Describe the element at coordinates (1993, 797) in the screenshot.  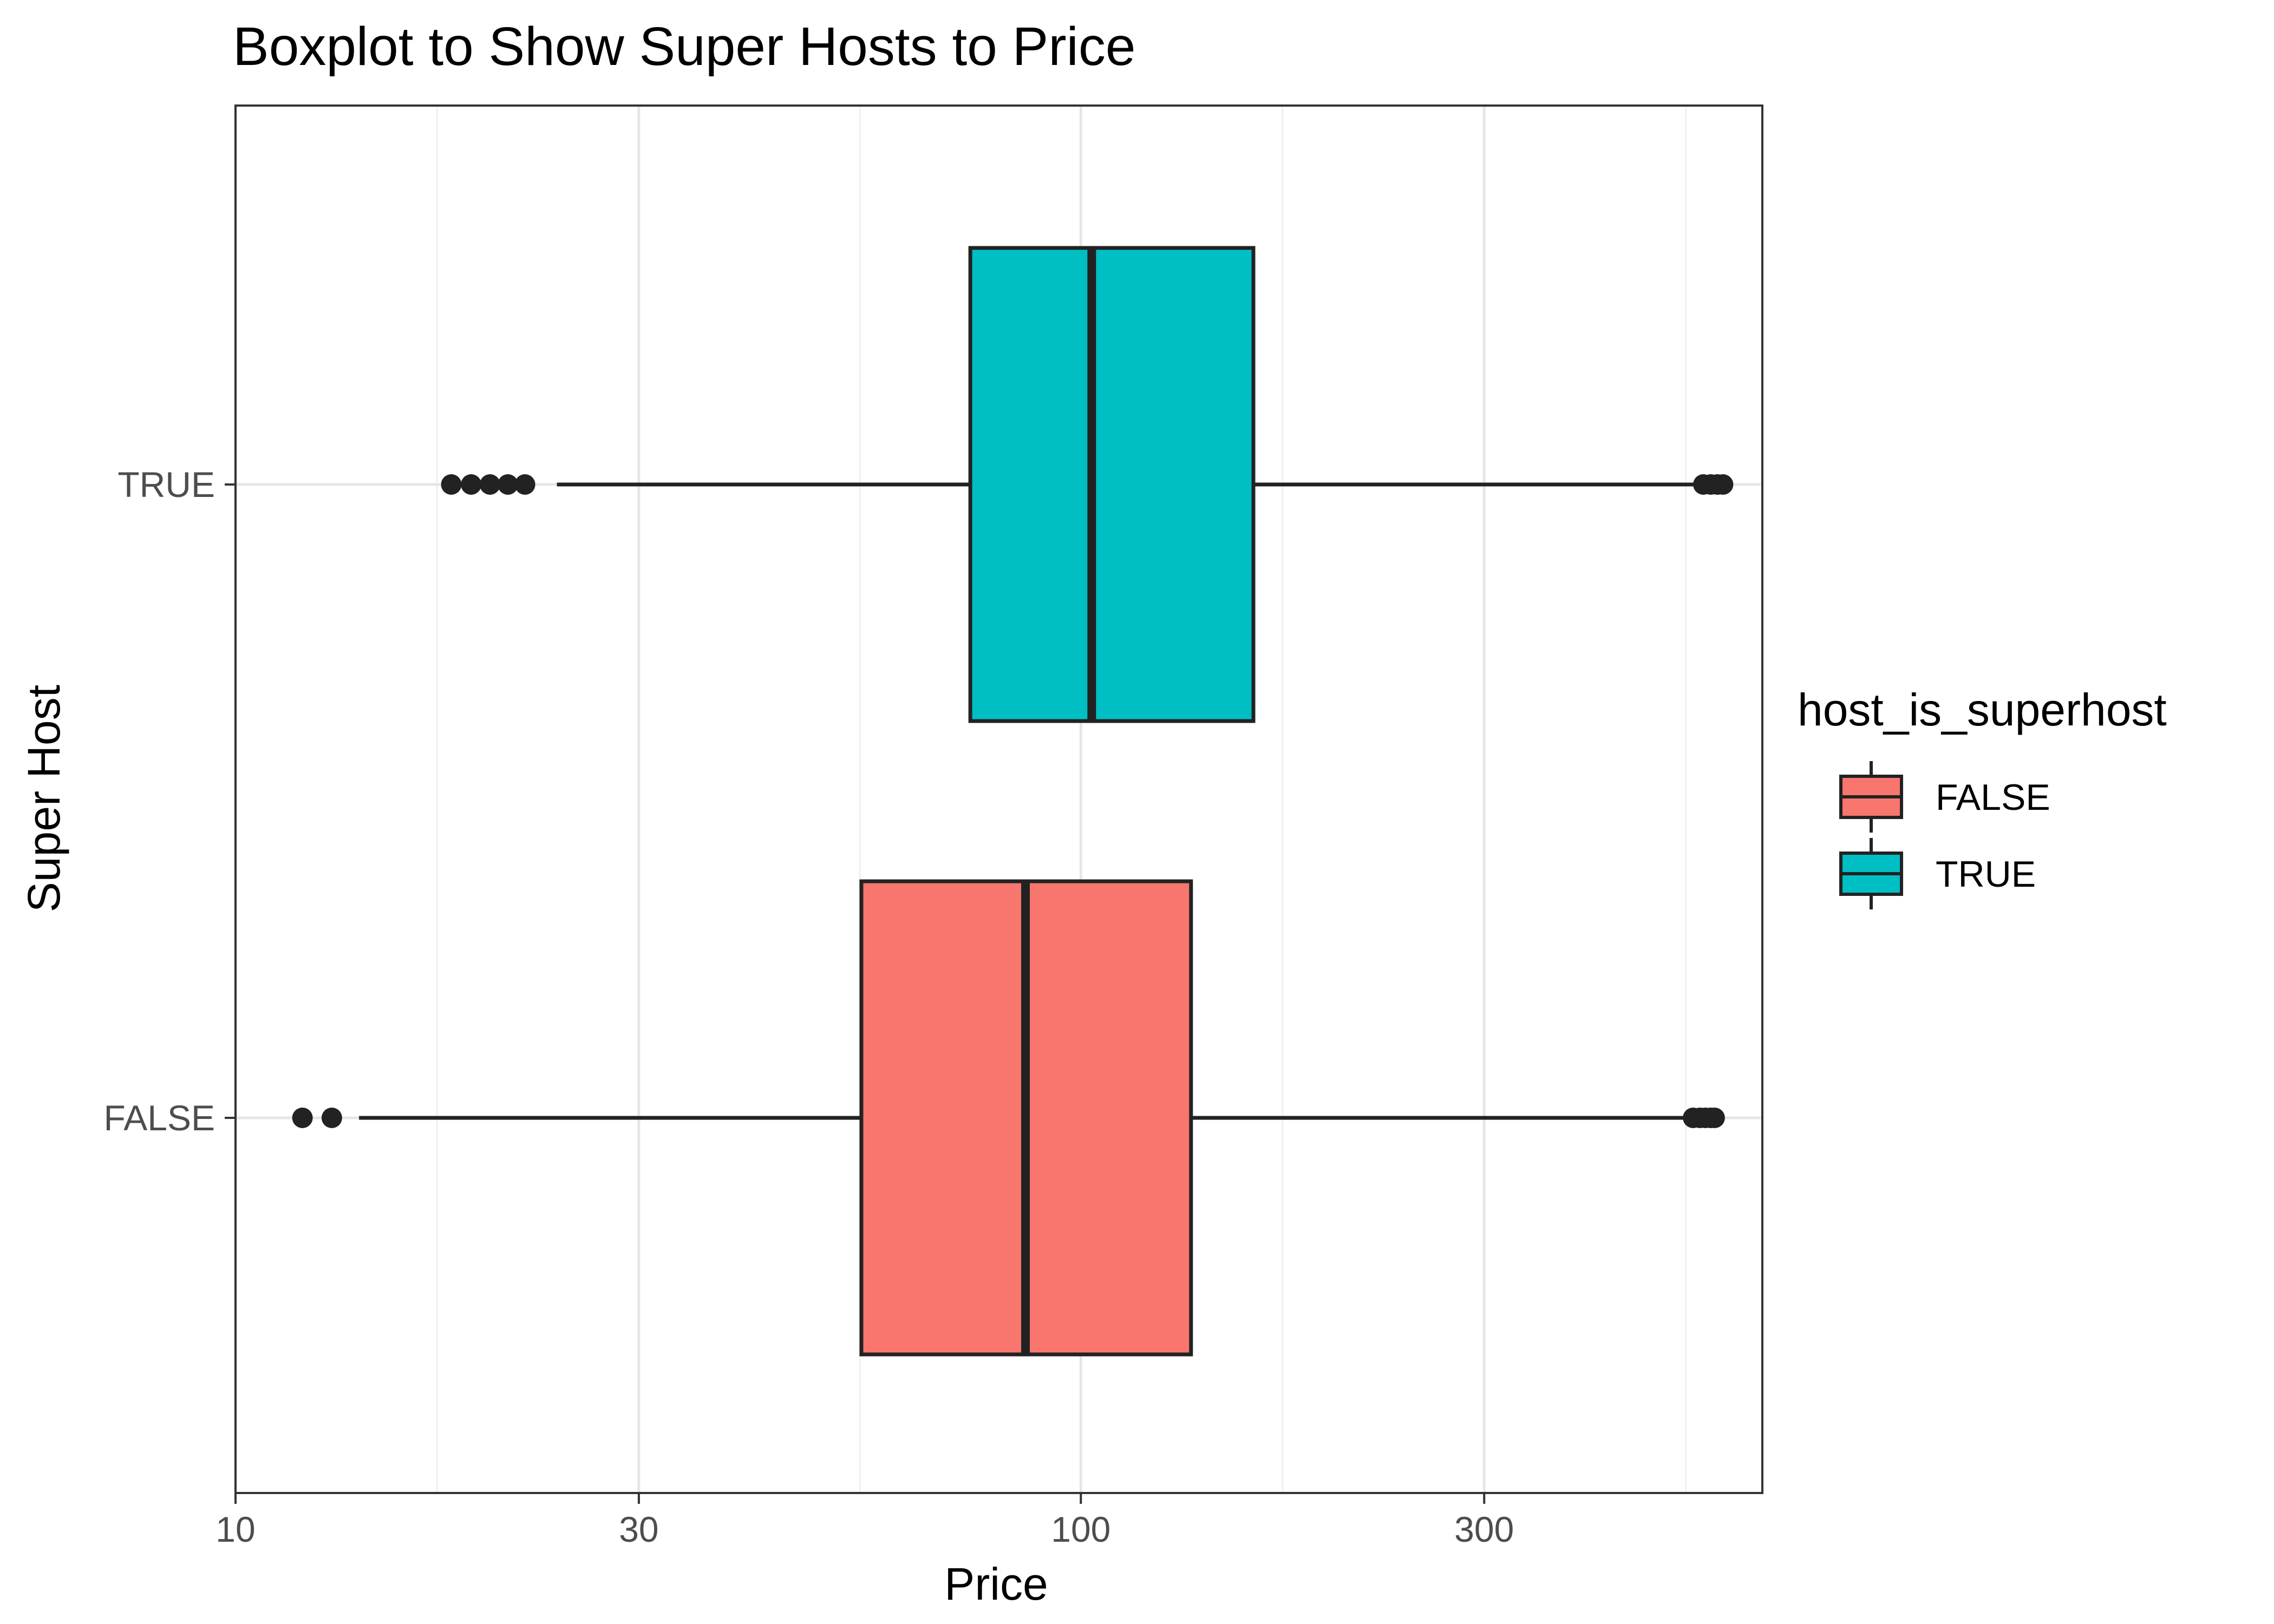
I see `legend-label: FALSE` at that location.